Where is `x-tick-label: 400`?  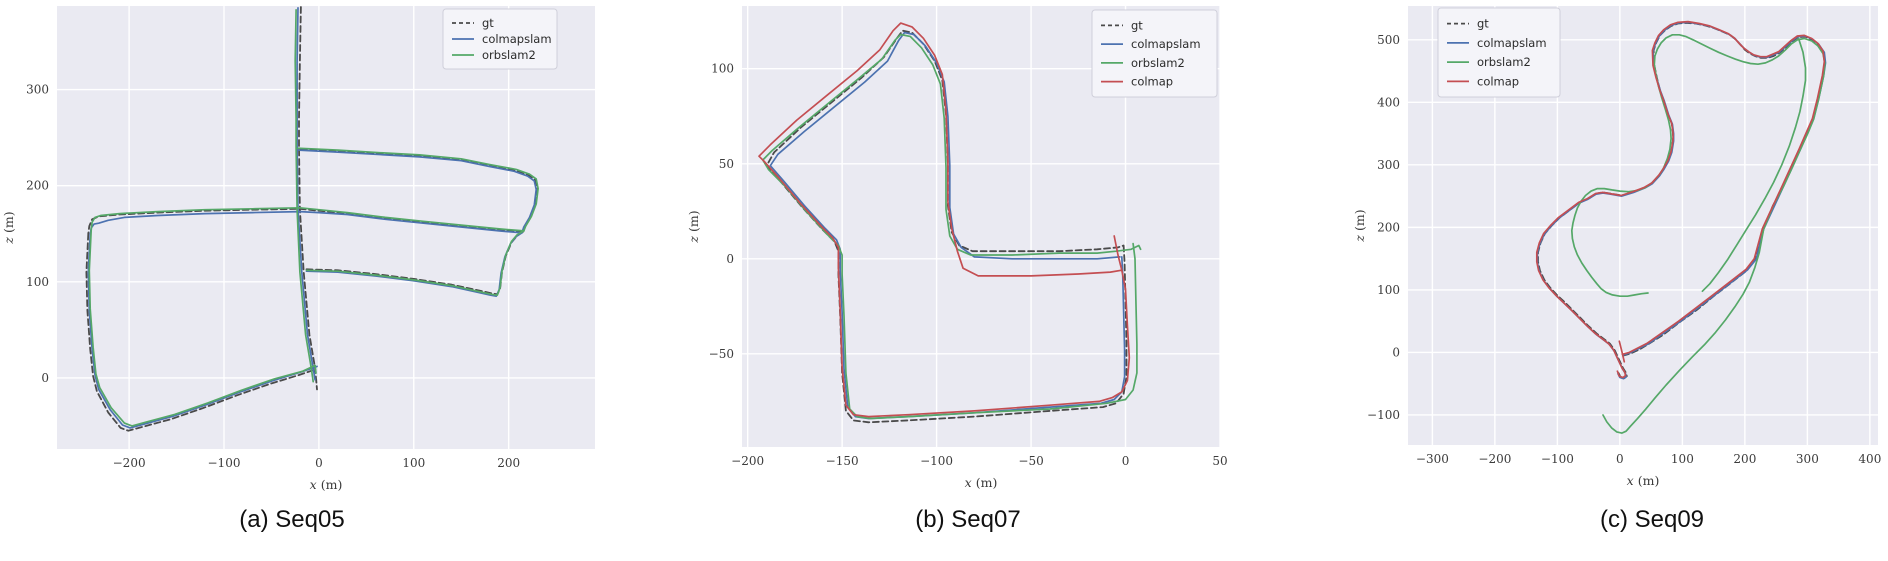
x-tick-label: 400 is located at coordinates (1869, 459).